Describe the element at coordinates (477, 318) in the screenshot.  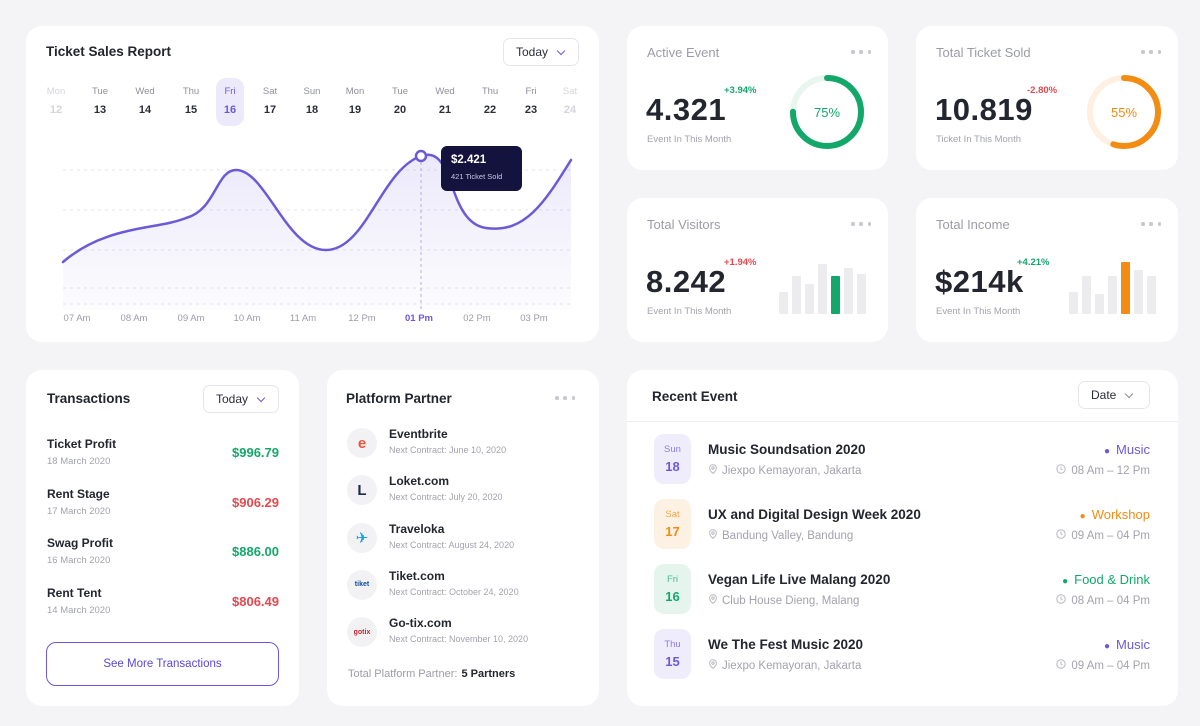
I see `time-tick-label: 02 Pm` at that location.